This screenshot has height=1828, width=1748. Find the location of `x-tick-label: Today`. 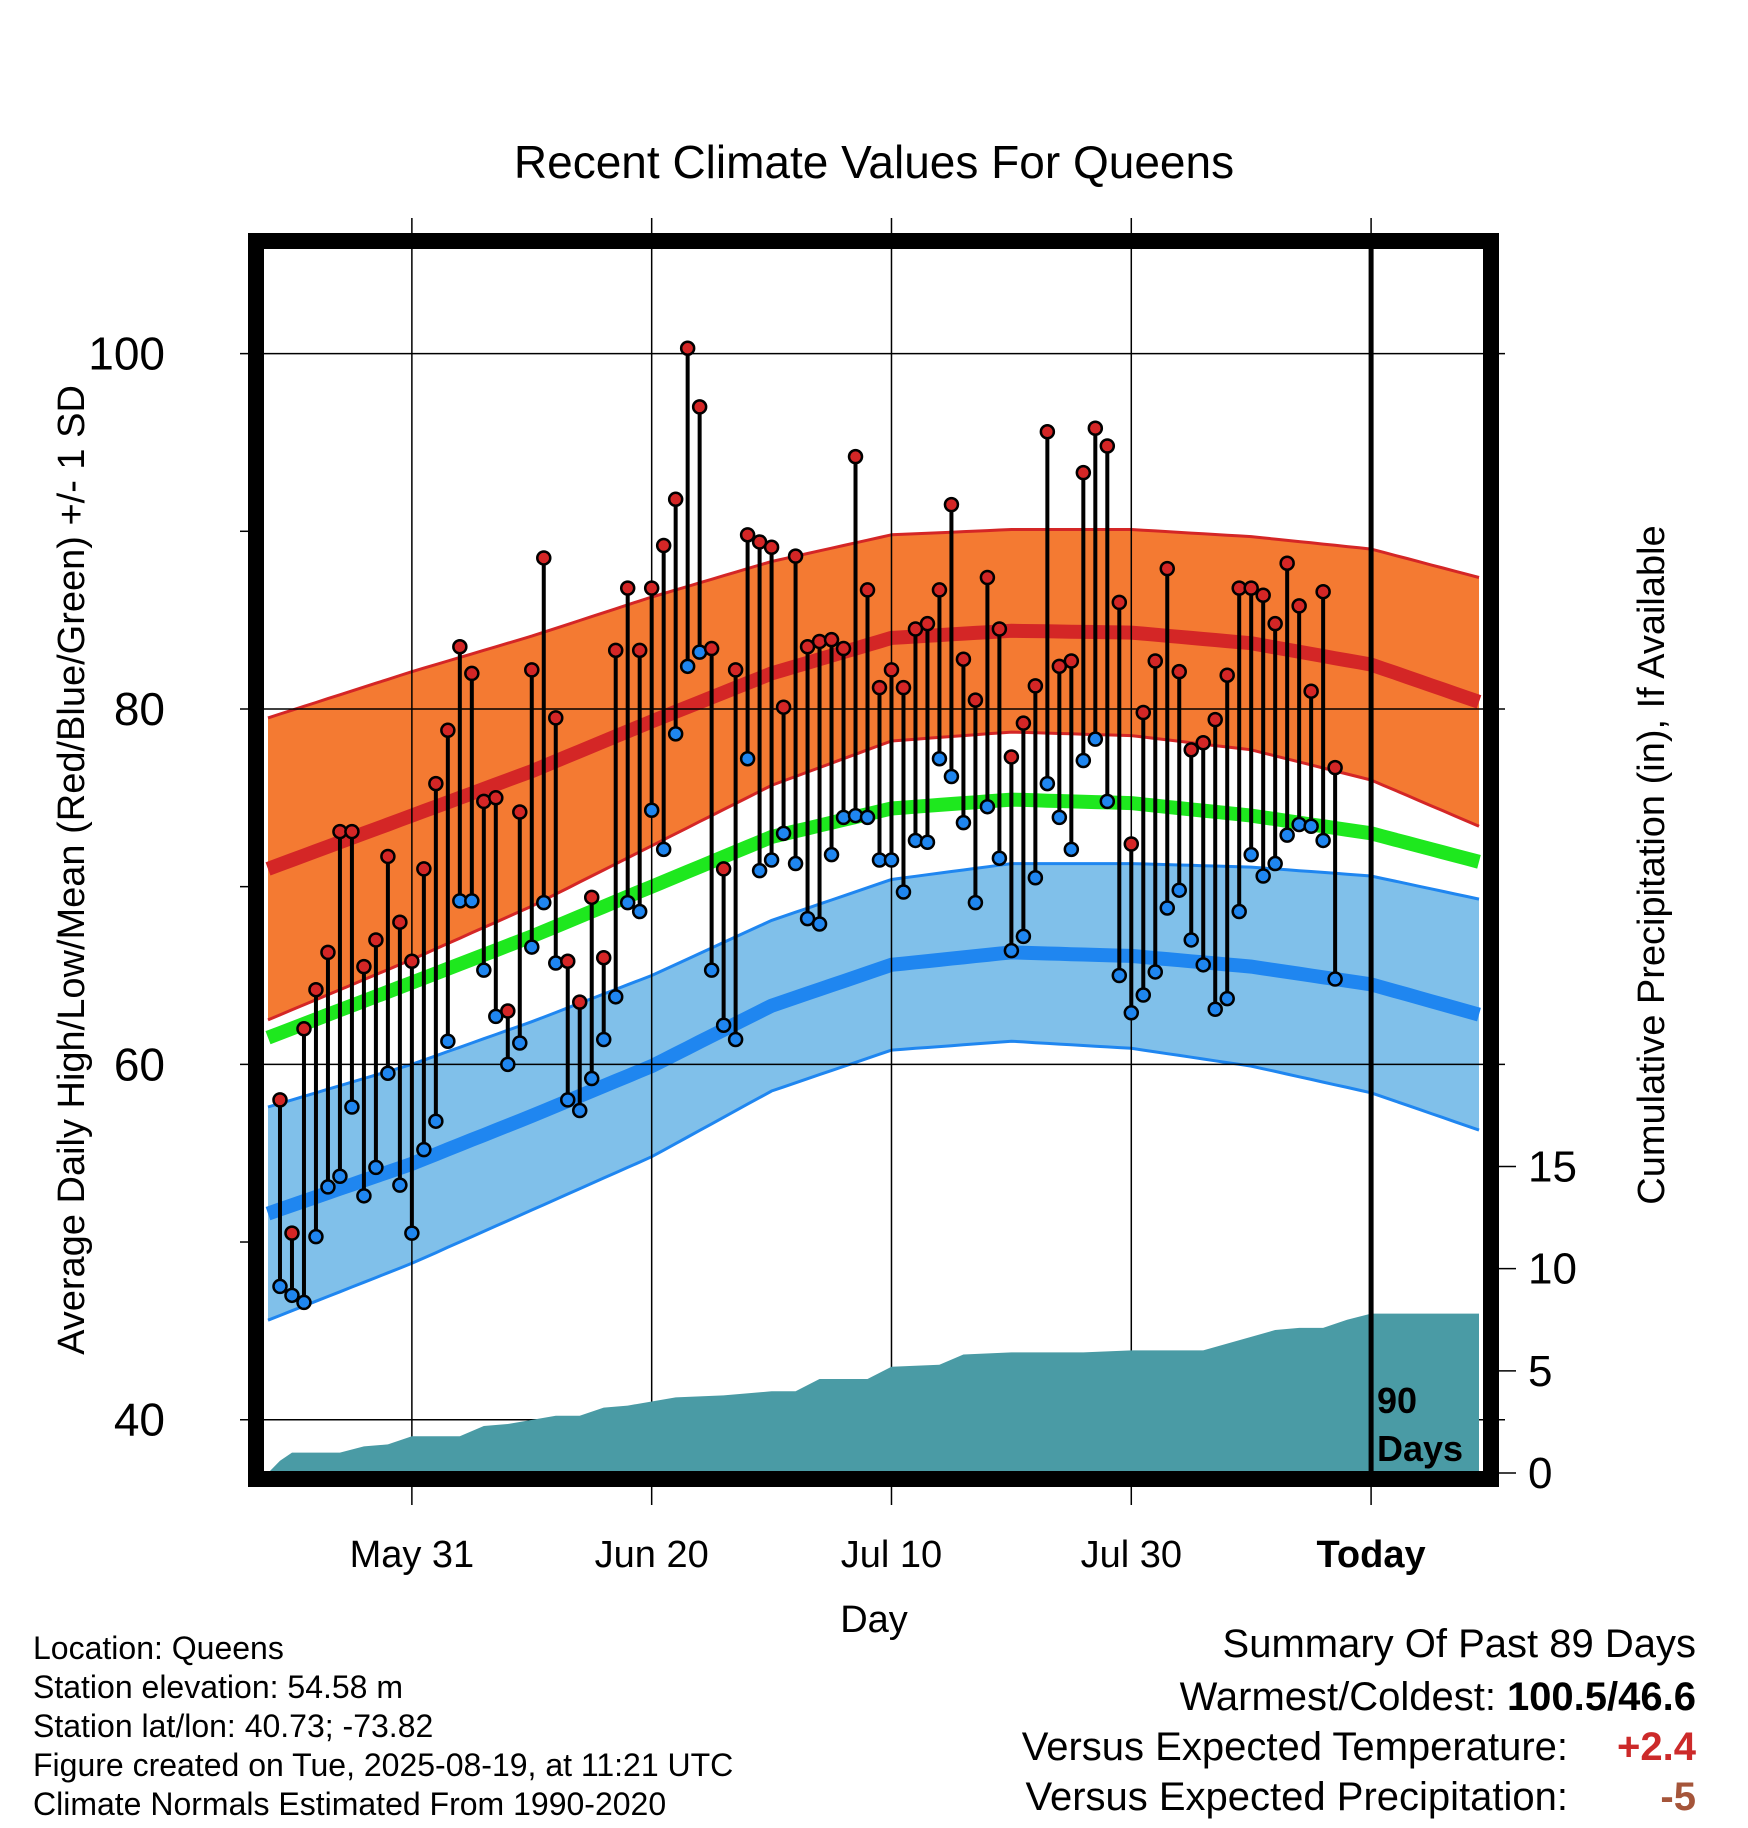

x-tick-label: Today is located at coordinates (1371, 1555).